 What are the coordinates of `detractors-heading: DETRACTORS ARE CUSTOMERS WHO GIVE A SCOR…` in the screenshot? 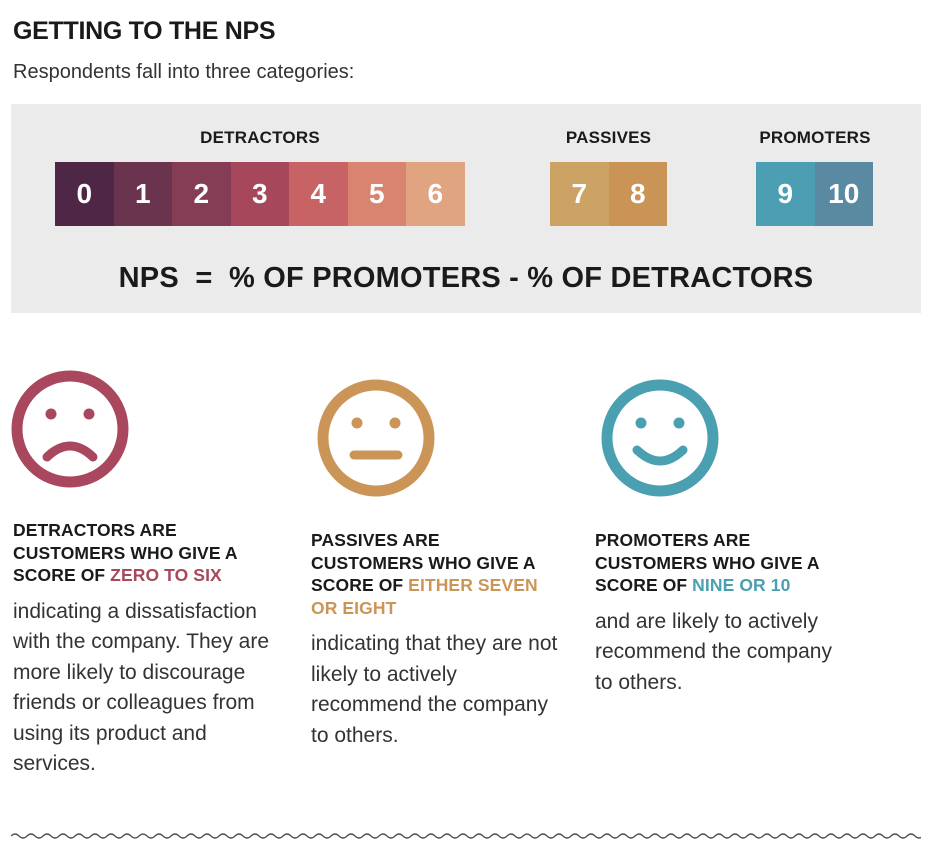 It's located at (144, 553).